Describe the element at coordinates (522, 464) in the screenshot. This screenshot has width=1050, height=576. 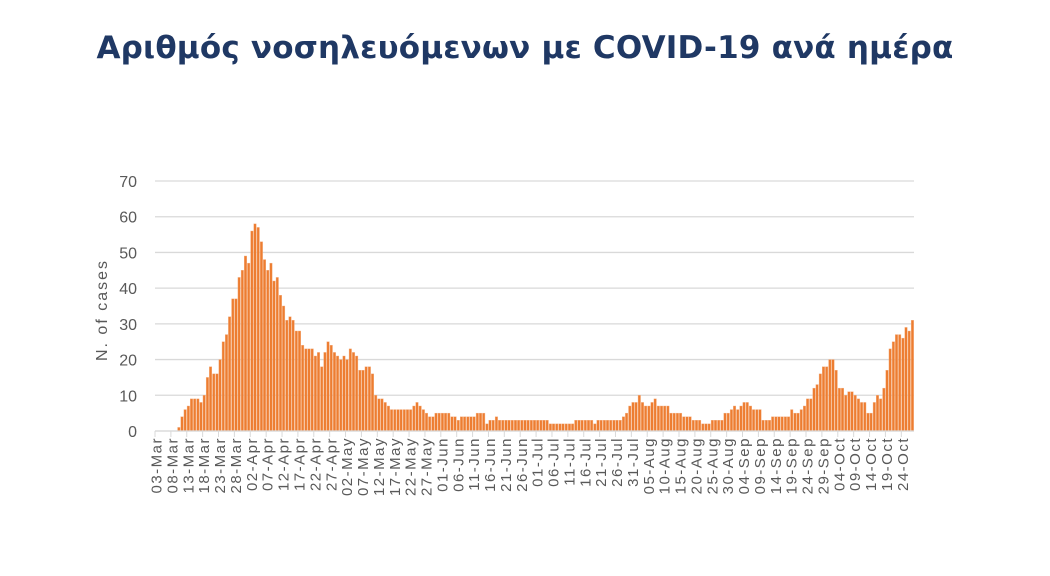
I see `x-tick-label: 26-Jun` at that location.